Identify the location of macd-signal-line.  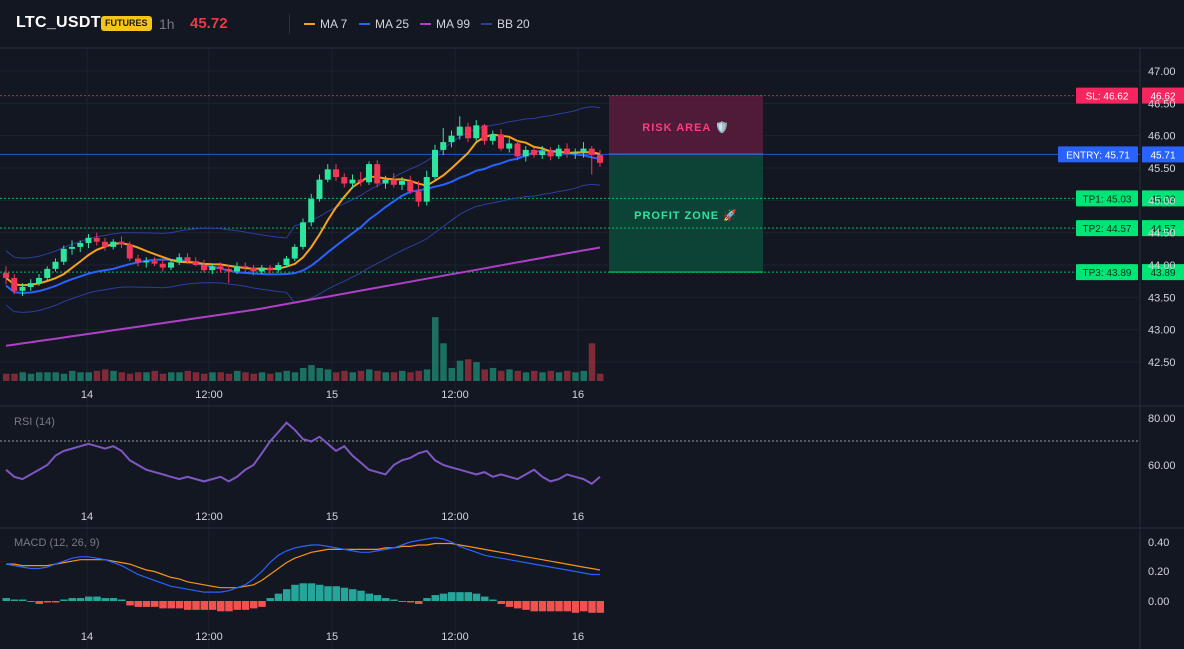
(303, 565).